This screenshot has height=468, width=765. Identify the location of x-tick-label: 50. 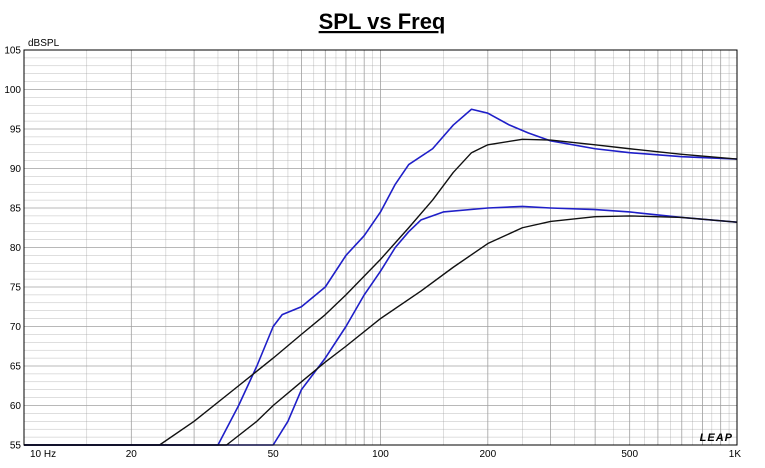
(274, 454).